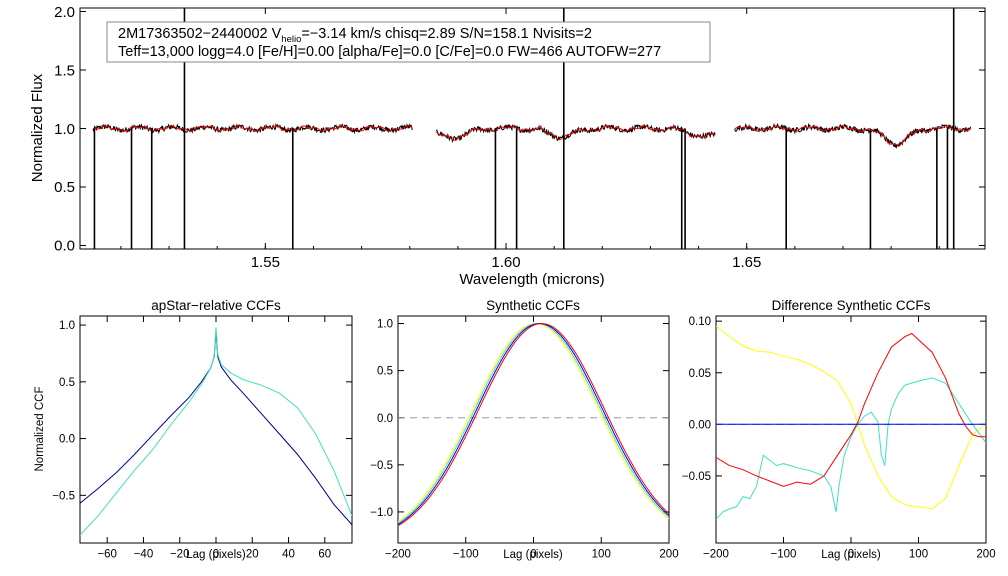 This screenshot has width=1008, height=576. What do you see at coordinates (385, 372) in the screenshot?
I see `synthetic-ccf-ytick-label: 0.5` at bounding box center [385, 372].